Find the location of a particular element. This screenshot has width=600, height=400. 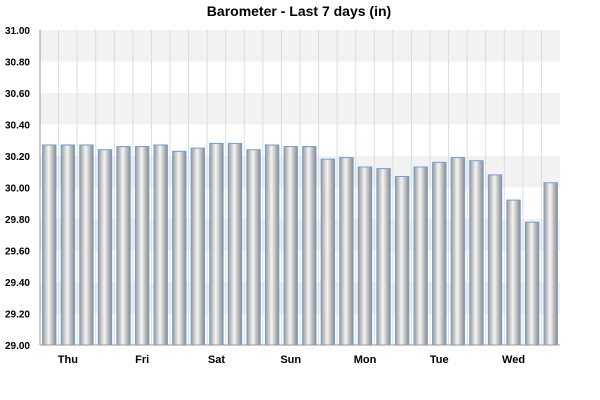

x-tick-label: Fri is located at coordinates (142, 360).